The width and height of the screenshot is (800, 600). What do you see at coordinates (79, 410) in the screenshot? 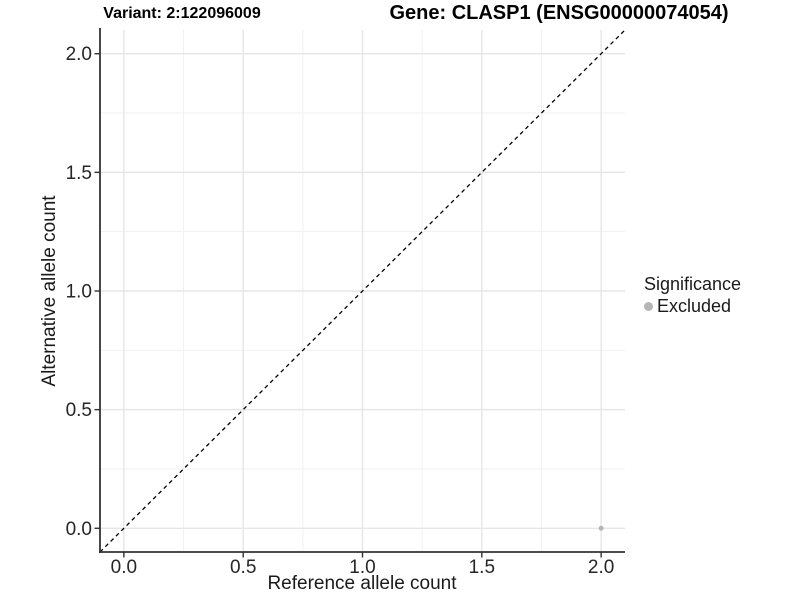
I see `y-tick-label: 0.5` at bounding box center [79, 410].